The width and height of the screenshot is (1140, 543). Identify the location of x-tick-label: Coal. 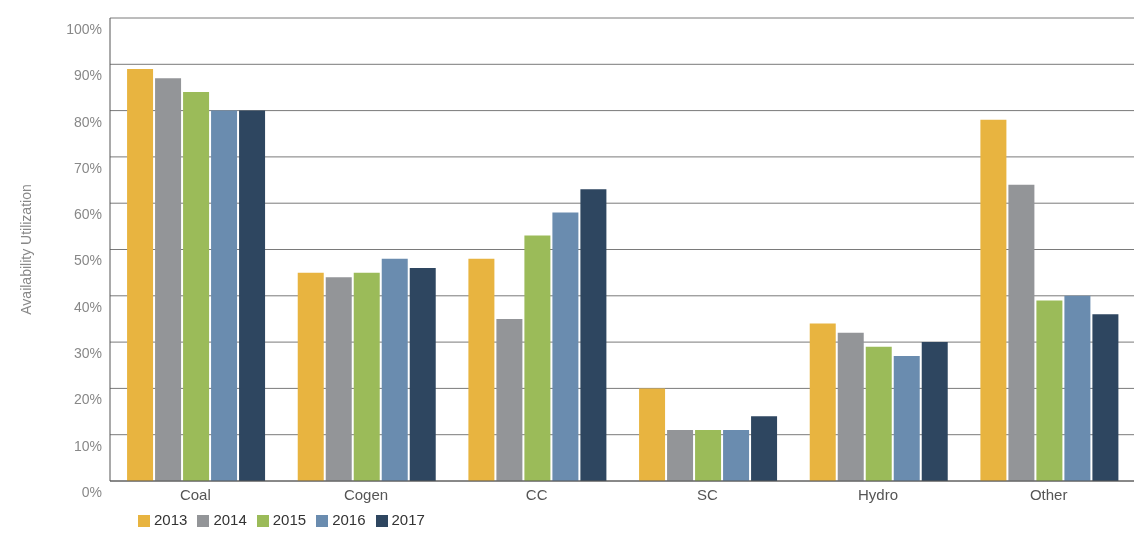
(195, 494).